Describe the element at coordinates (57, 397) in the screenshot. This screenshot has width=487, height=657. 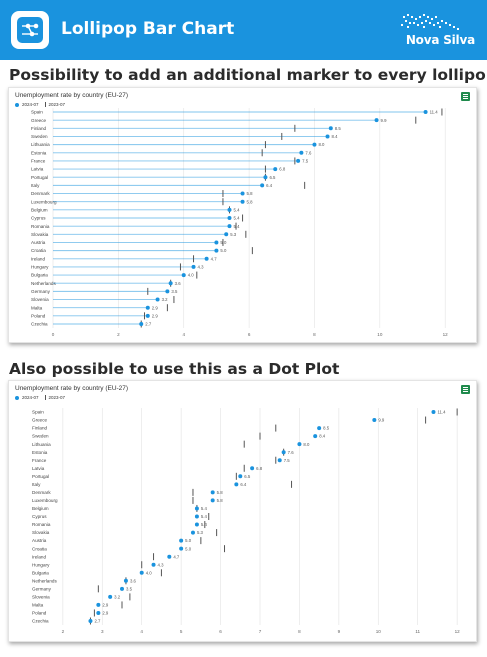
I see `legend-label-previous: 2023-07` at that location.